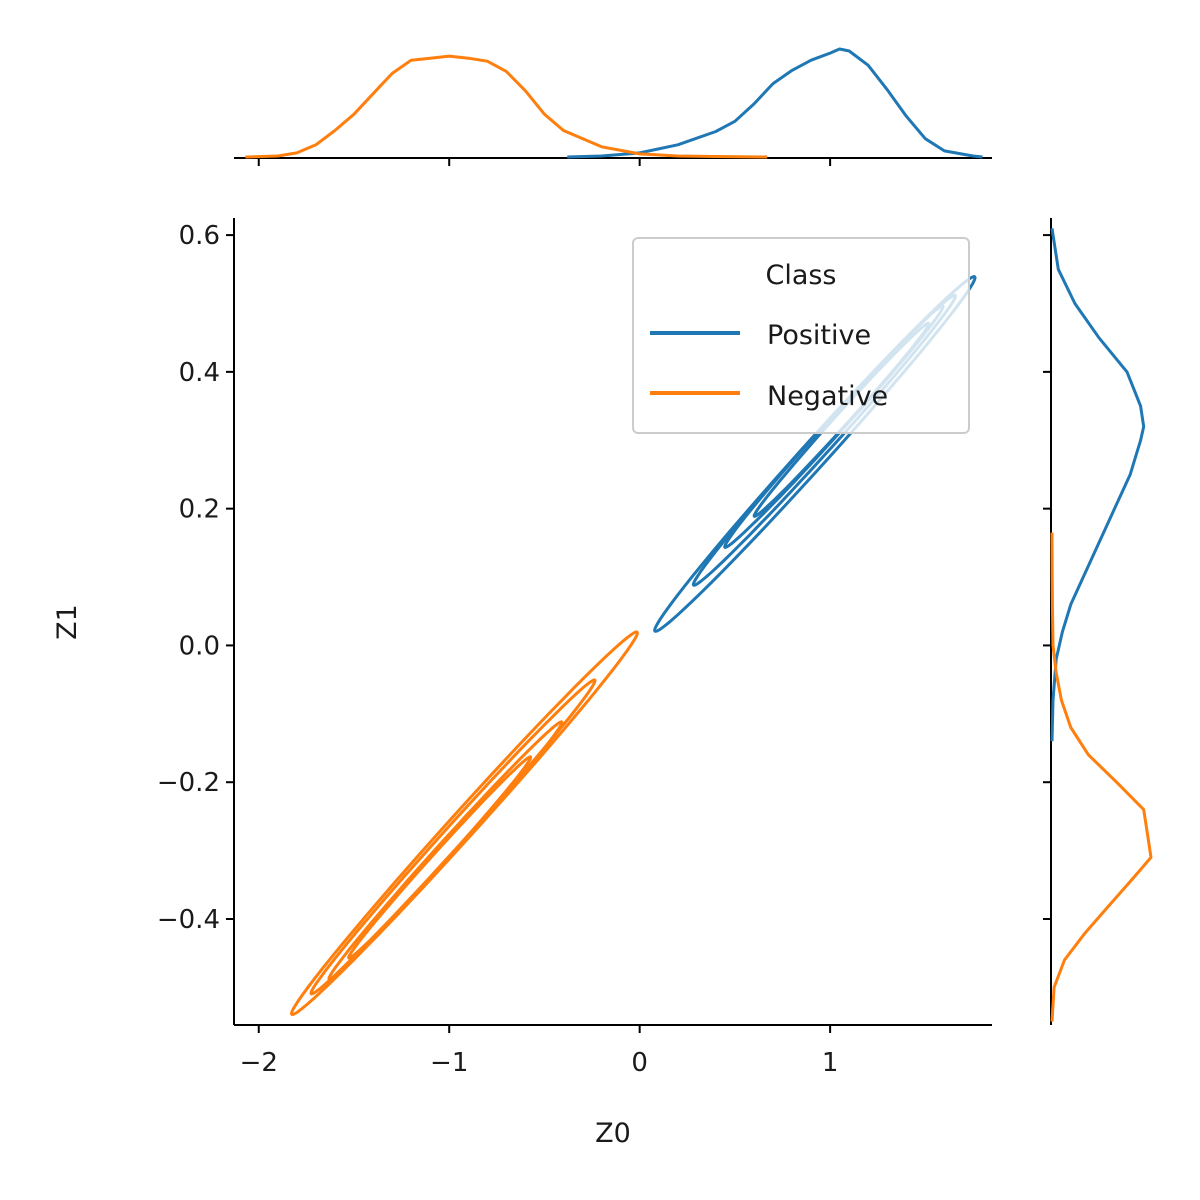 This screenshot has width=1200, height=1200. What do you see at coordinates (827, 396) in the screenshot?
I see `legend-label-negative: Negative` at bounding box center [827, 396].